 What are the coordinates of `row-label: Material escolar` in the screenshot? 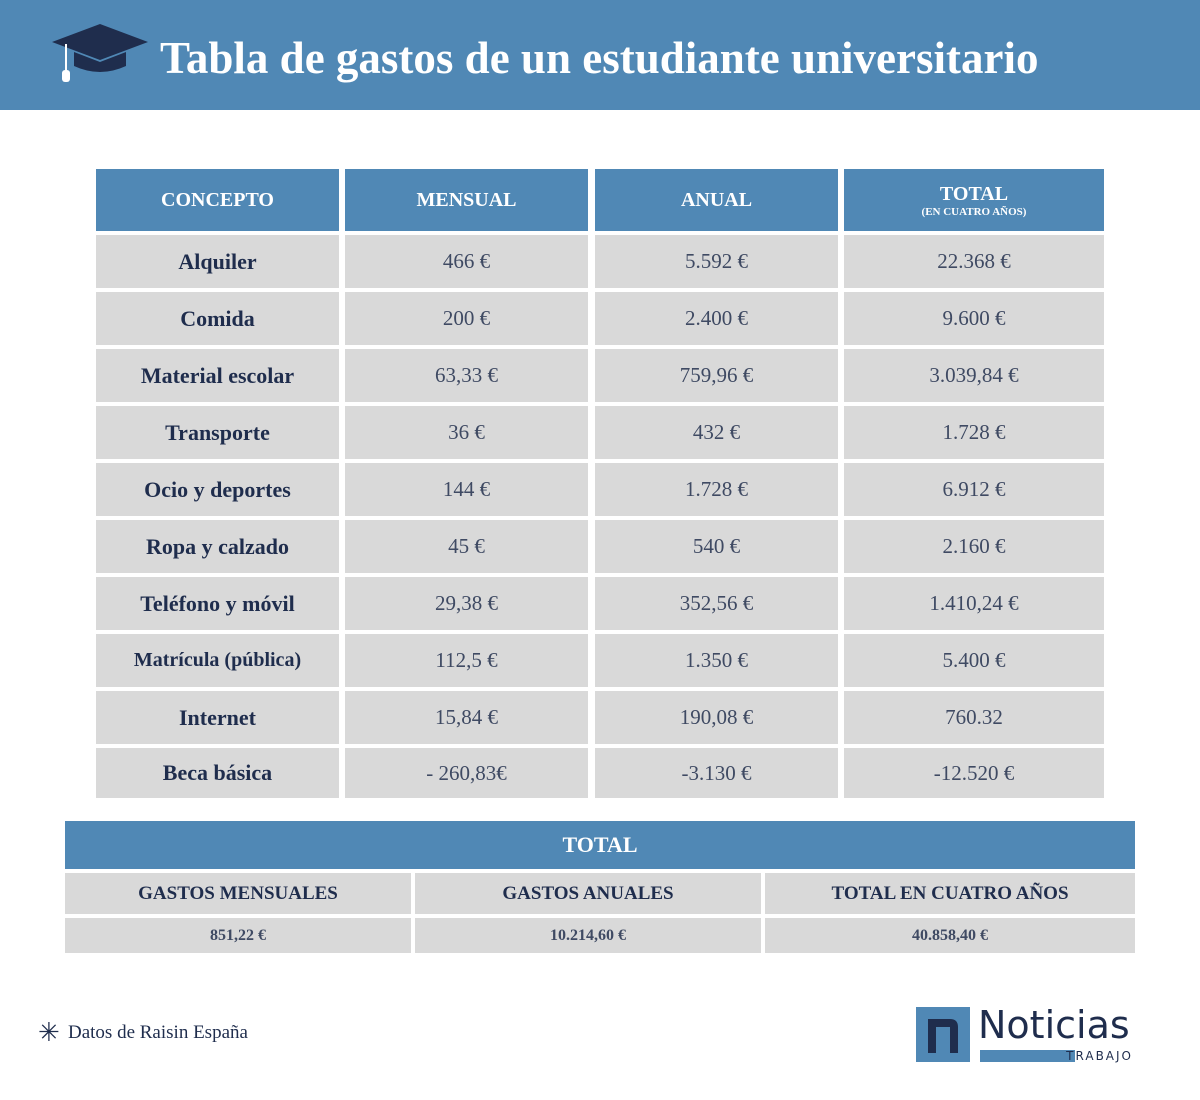 It's located at (217, 375).